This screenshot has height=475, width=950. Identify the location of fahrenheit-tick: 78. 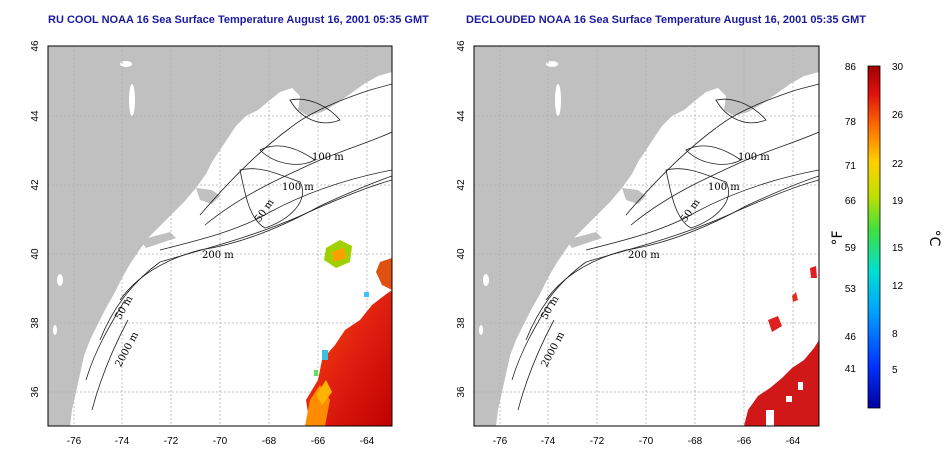
(851, 122).